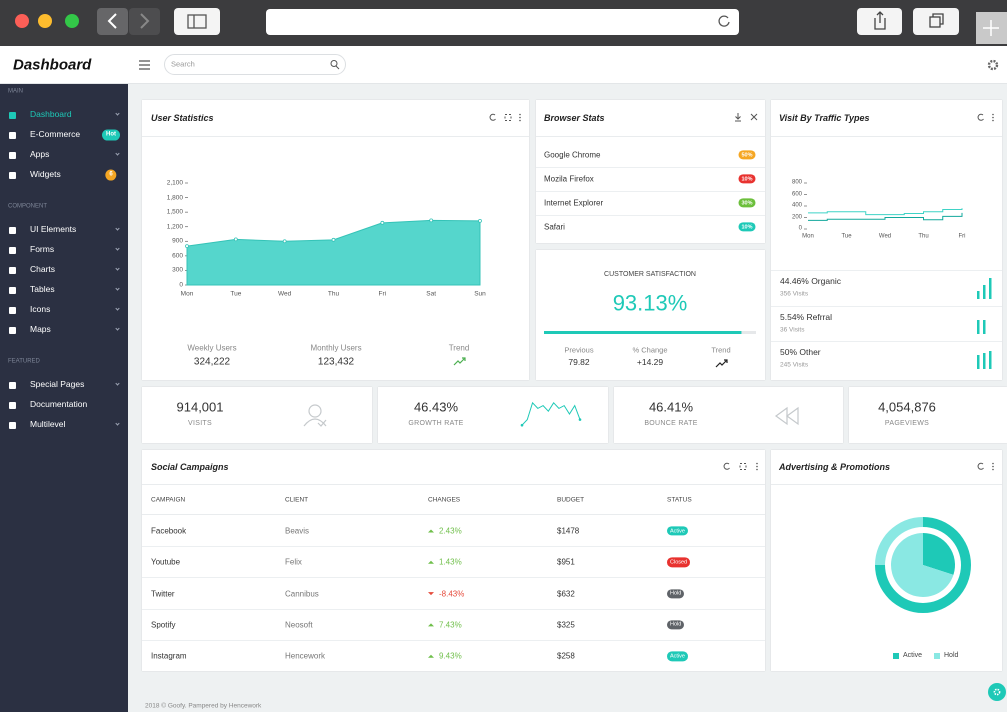 This screenshot has height=712, width=1007. I want to click on column-header: CLIENT, so click(297, 500).